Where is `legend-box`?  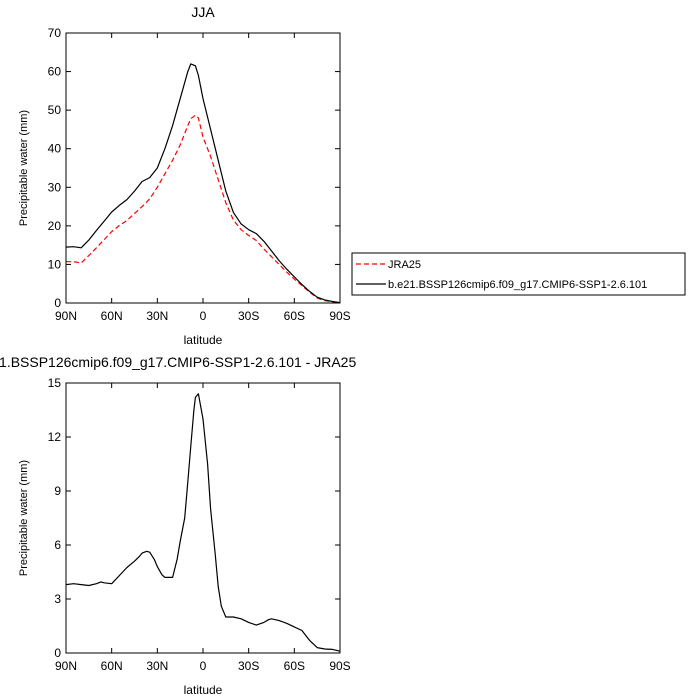 legend-box is located at coordinates (518, 274).